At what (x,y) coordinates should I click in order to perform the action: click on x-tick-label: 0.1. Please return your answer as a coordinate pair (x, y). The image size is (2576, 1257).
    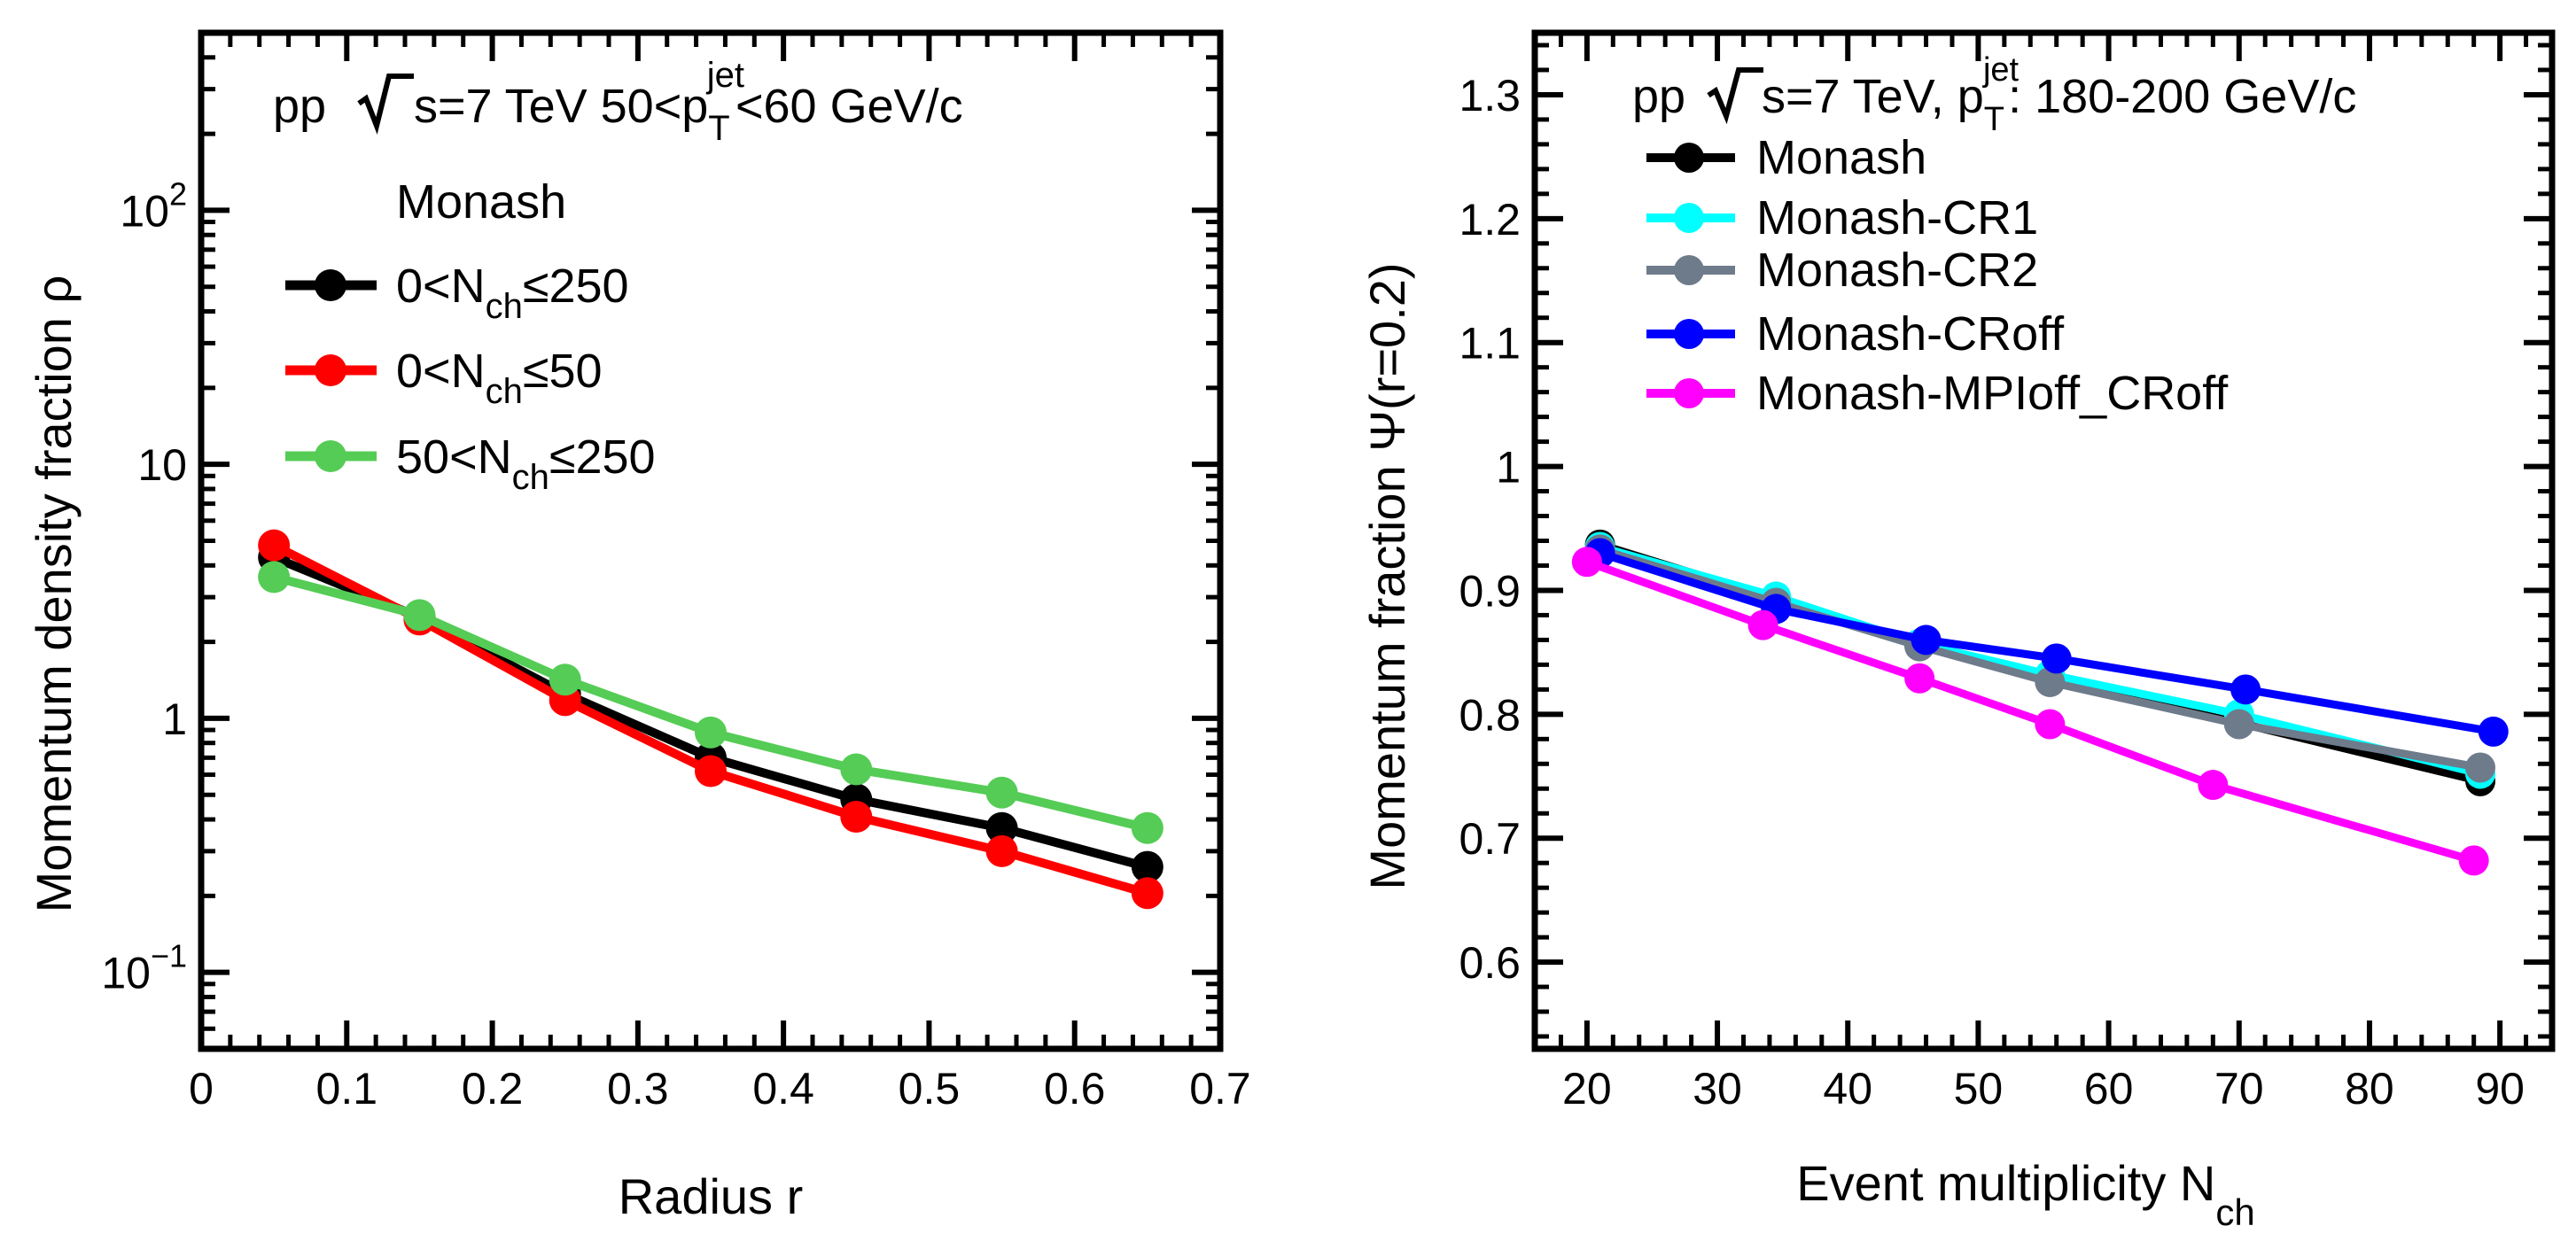
    Looking at the image, I should click on (347, 1088).